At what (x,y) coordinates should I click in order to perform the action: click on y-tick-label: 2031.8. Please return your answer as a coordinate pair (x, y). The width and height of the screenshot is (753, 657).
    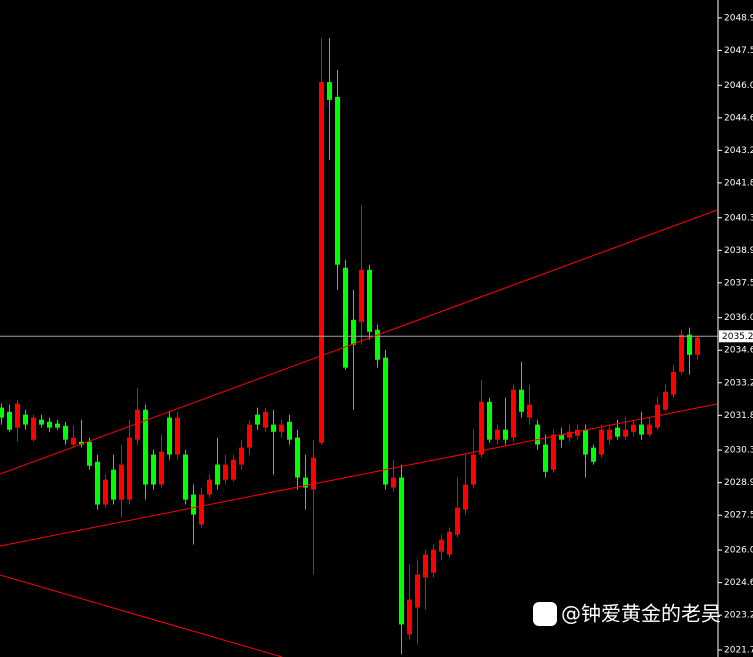
    Looking at the image, I should click on (738, 416).